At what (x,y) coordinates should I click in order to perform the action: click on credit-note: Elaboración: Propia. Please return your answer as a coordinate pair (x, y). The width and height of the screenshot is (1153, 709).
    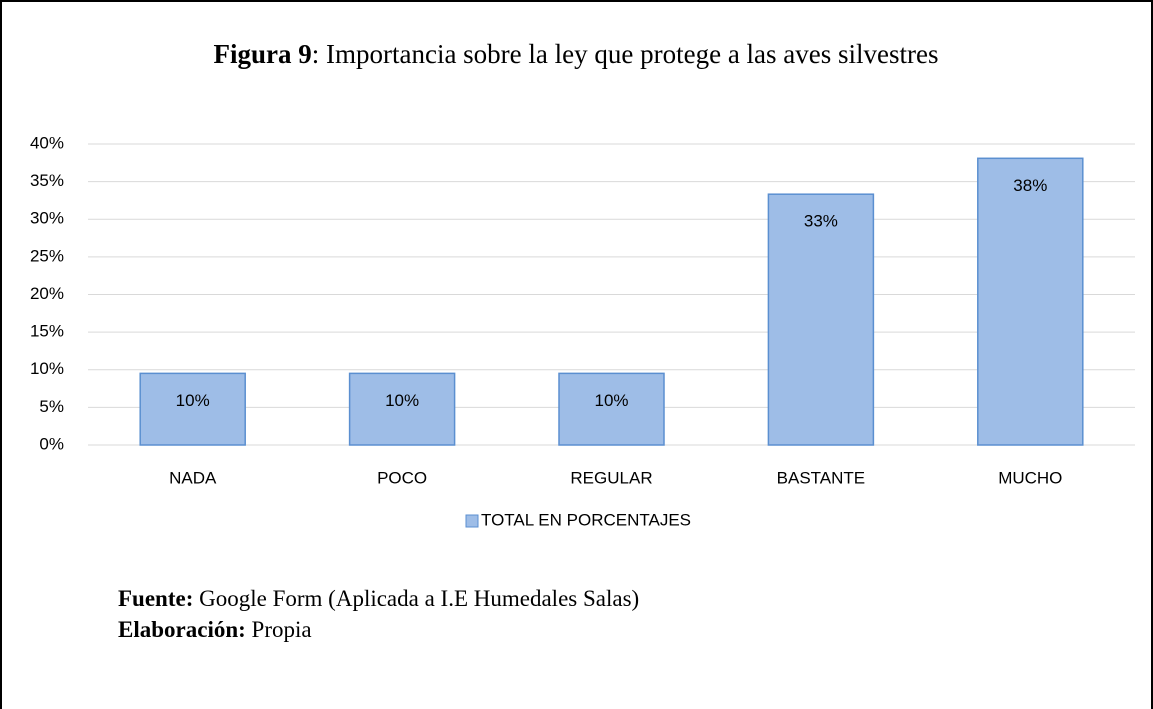
    Looking at the image, I should click on (215, 629).